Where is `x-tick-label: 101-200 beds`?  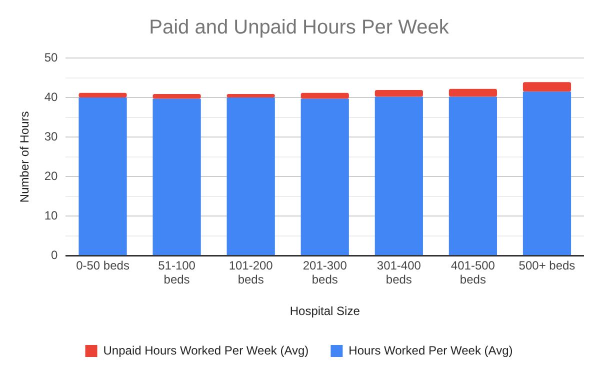 x-tick-label: 101-200 beds is located at coordinates (251, 272).